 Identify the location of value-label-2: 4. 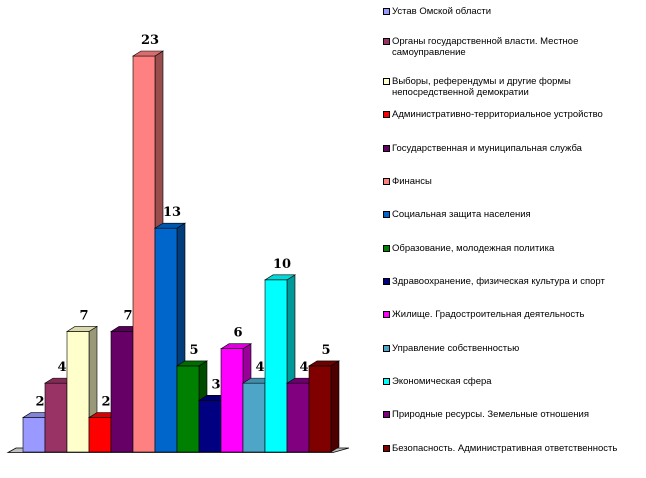
(61, 367).